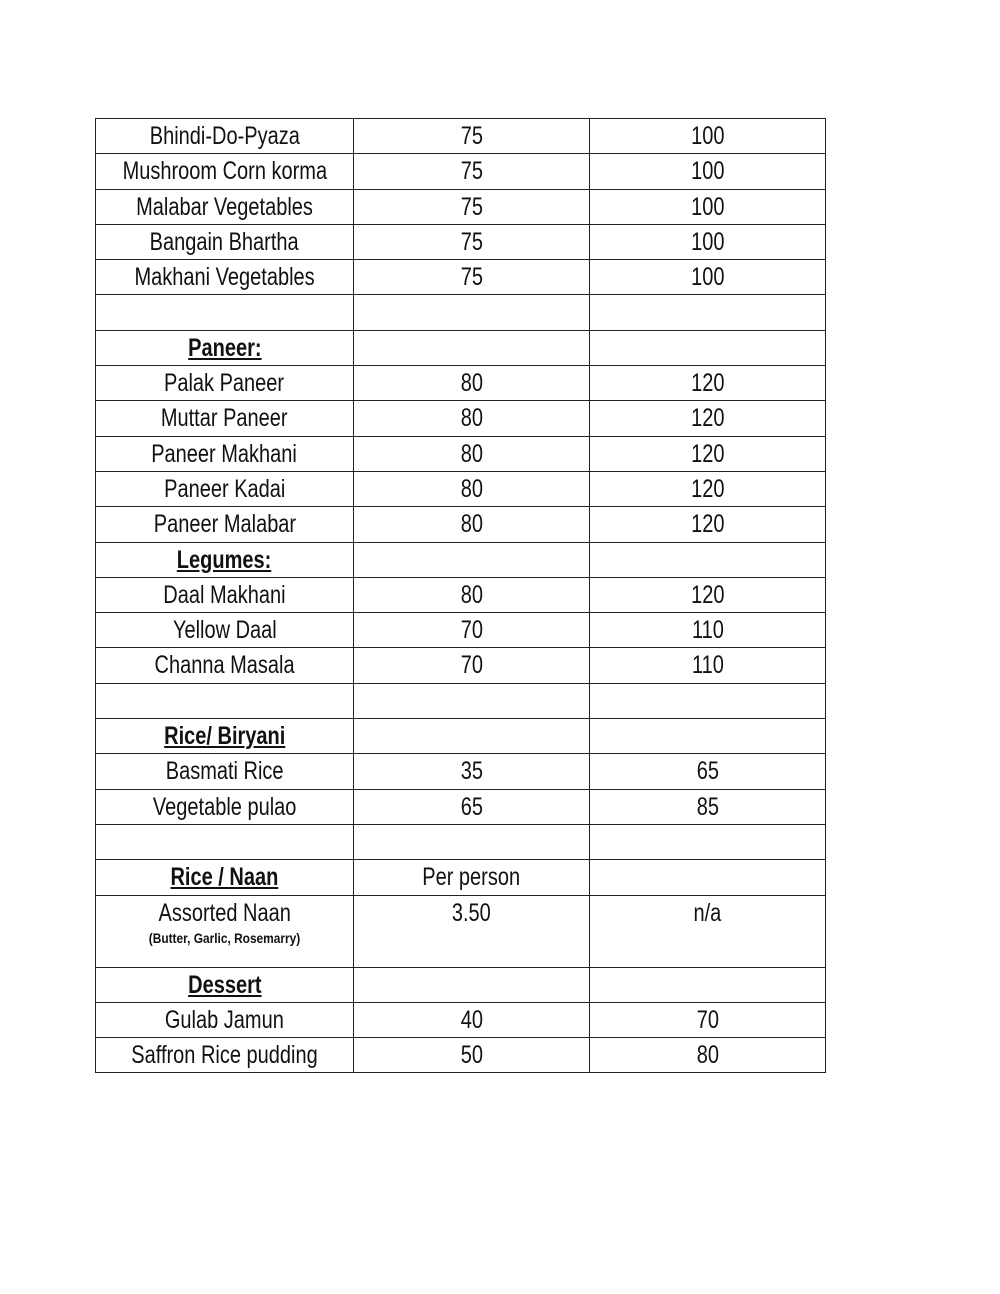 Image resolution: width=1000 pixels, height=1294 pixels. I want to click on item-name-cell: Saffron Rice pudding, so click(224, 1055).